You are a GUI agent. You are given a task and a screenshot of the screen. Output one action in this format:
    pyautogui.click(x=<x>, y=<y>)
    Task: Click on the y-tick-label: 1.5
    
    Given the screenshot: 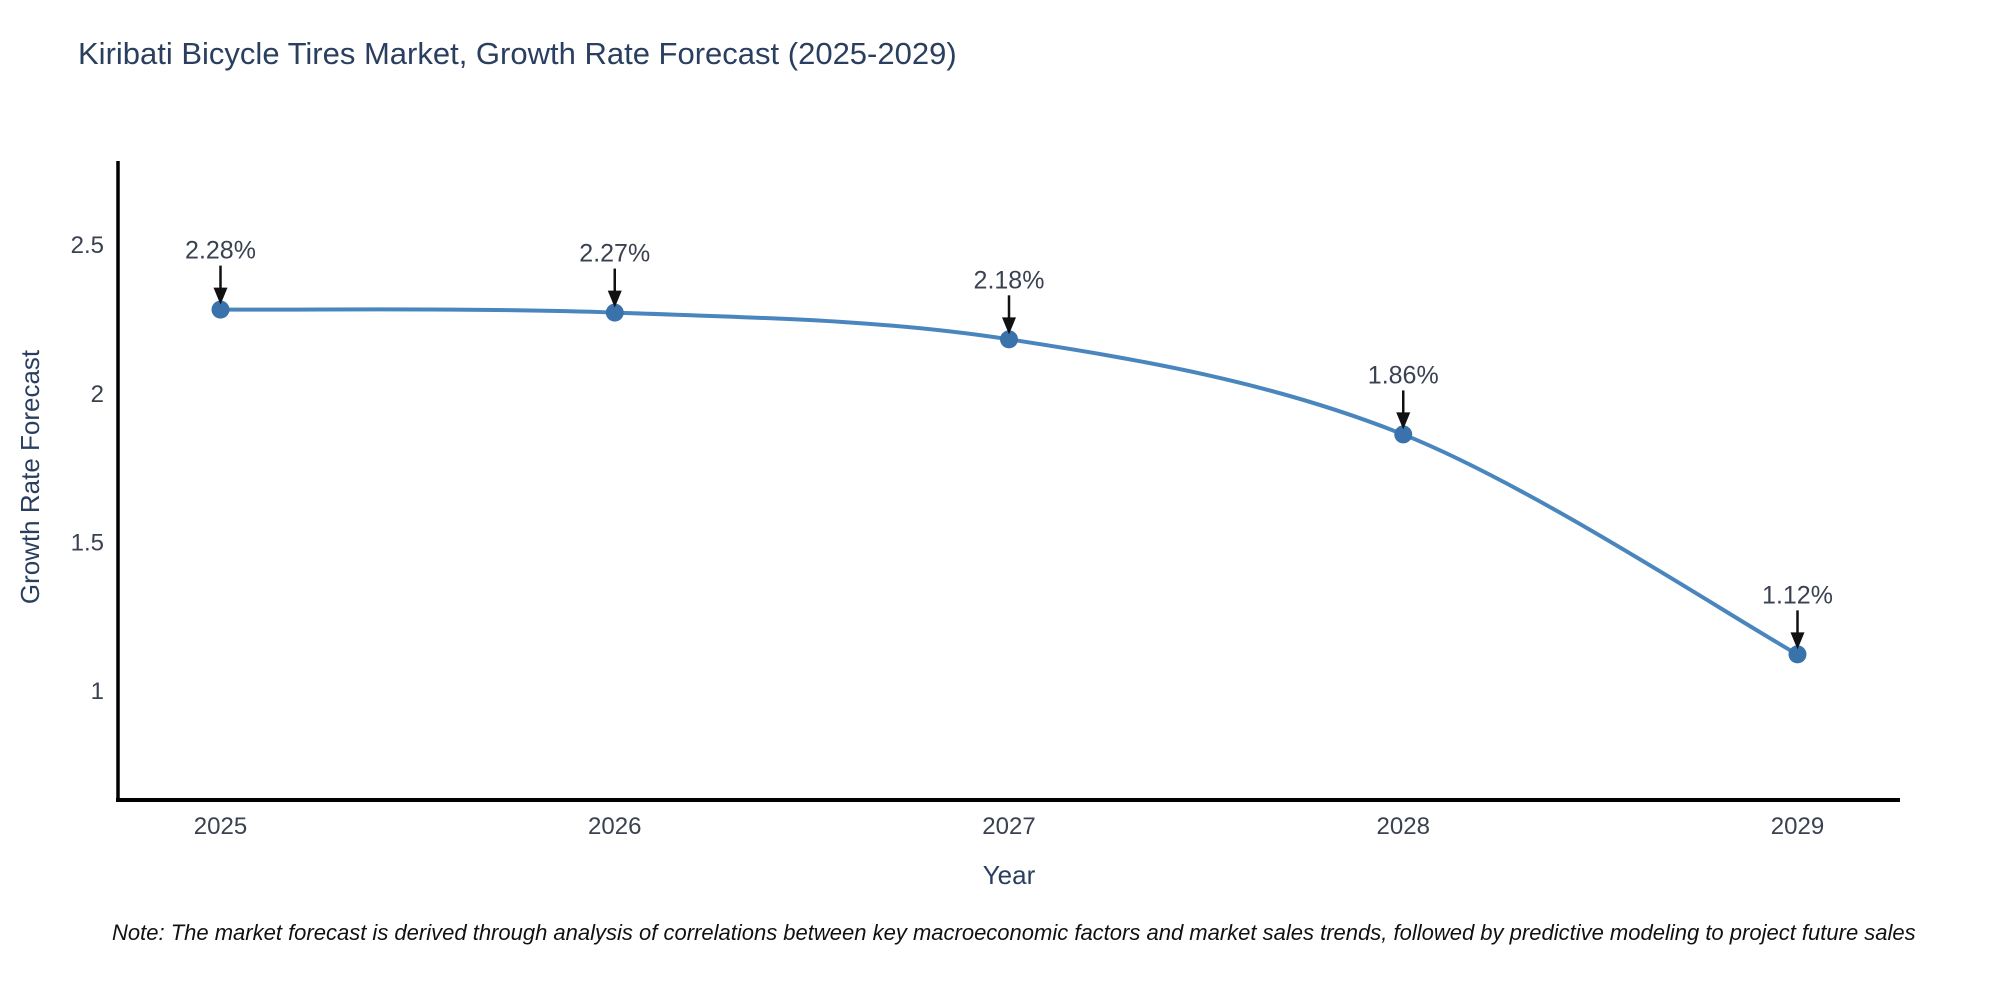 What is the action you would take?
    pyautogui.click(x=87, y=542)
    